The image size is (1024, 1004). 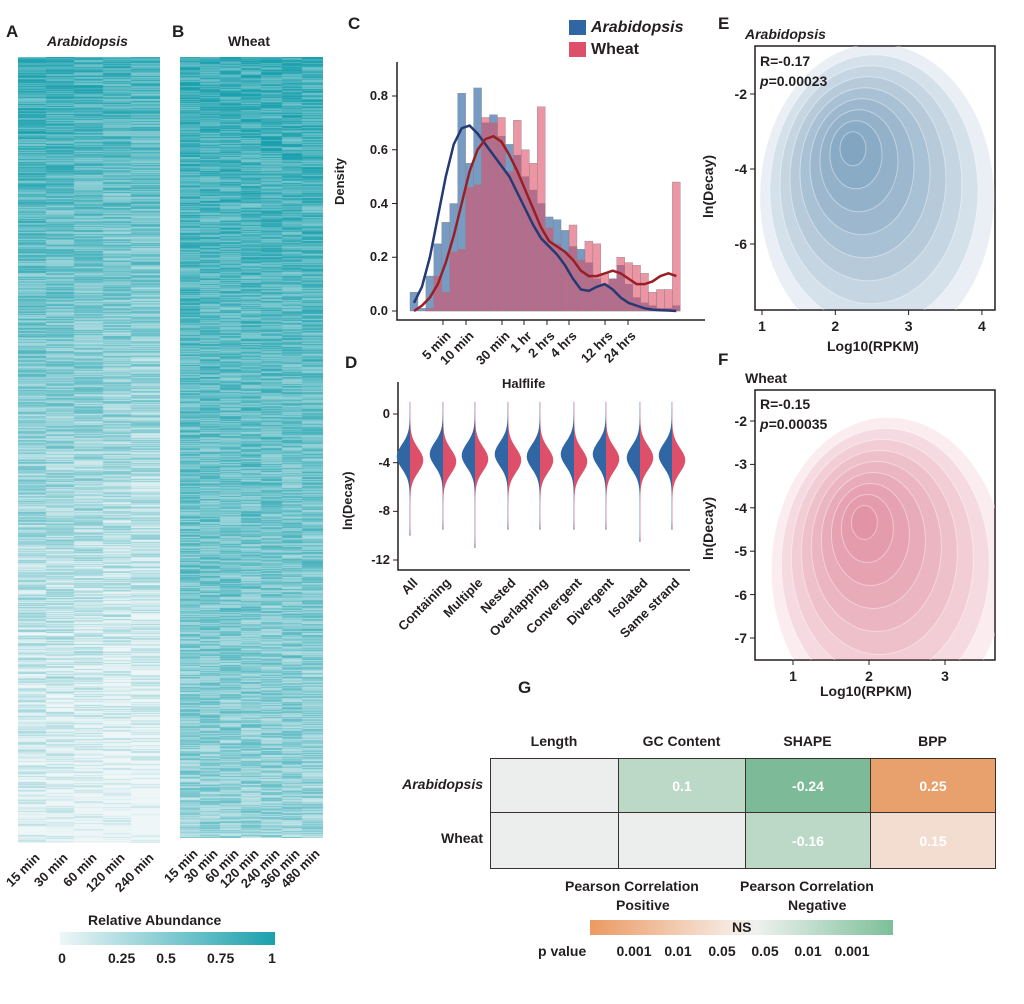 What do you see at coordinates (873, 346) in the screenshot?
I see `e-xlabel: Log10(RPKM)` at bounding box center [873, 346].